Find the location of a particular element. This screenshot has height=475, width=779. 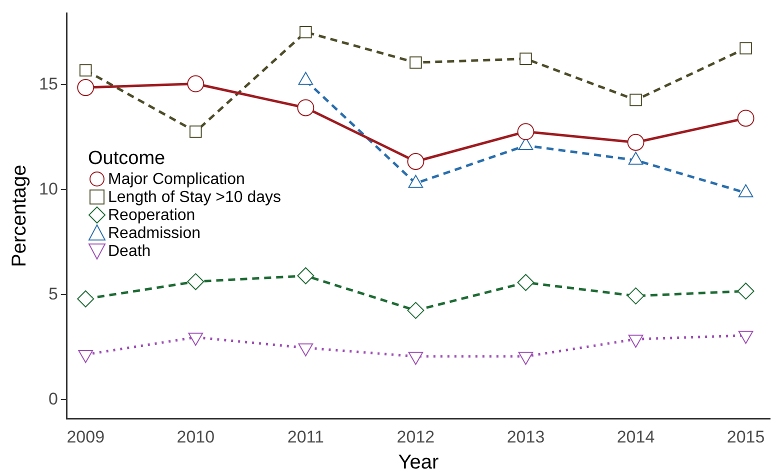

x-tick-label: 2015 is located at coordinates (745, 436).